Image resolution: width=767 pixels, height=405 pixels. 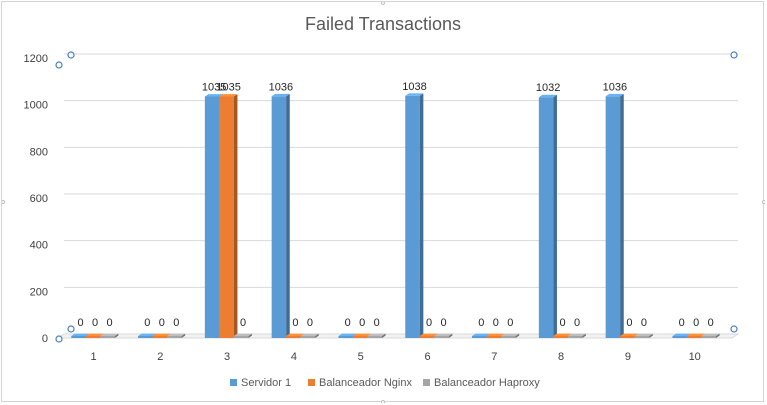 What do you see at coordinates (395, 357) in the screenshot?
I see `x-axis-ticks: 1 2 3 4 5 6 7 8 9 10` at bounding box center [395, 357].